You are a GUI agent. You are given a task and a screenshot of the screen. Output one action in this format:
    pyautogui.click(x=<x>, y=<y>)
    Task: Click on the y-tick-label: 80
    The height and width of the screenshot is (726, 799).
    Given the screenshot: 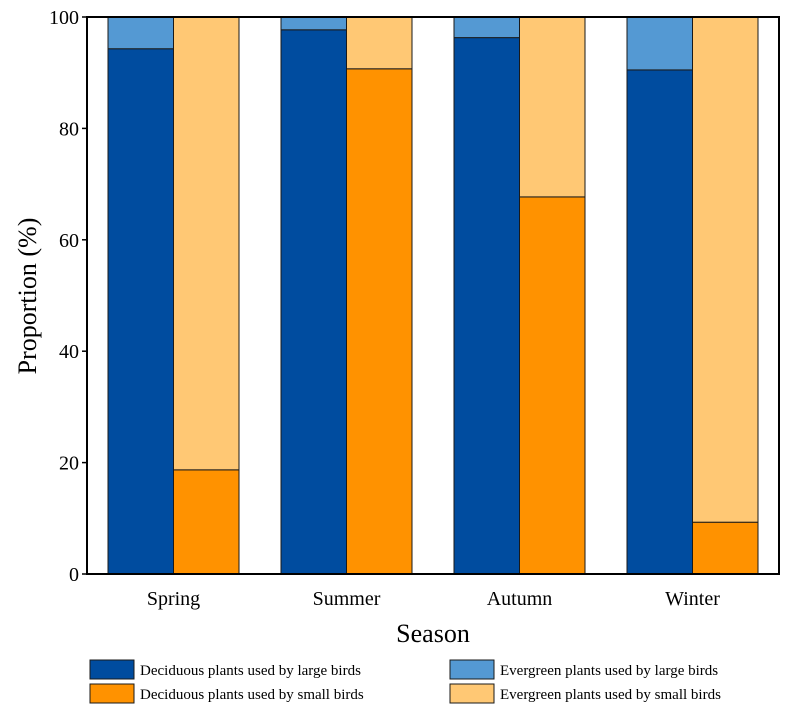 What is the action you would take?
    pyautogui.click(x=69, y=129)
    